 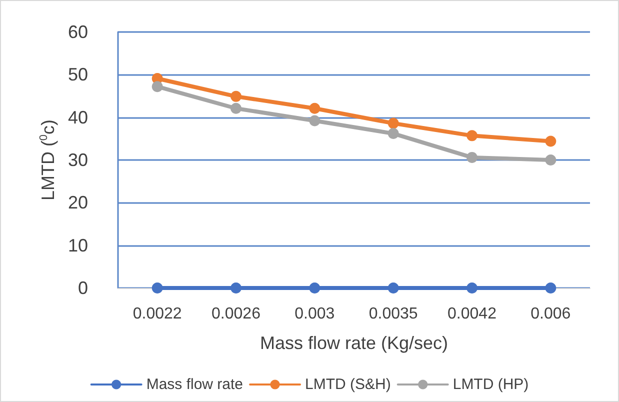 What do you see at coordinates (78, 202) in the screenshot?
I see `y-tick-label: 20` at bounding box center [78, 202].